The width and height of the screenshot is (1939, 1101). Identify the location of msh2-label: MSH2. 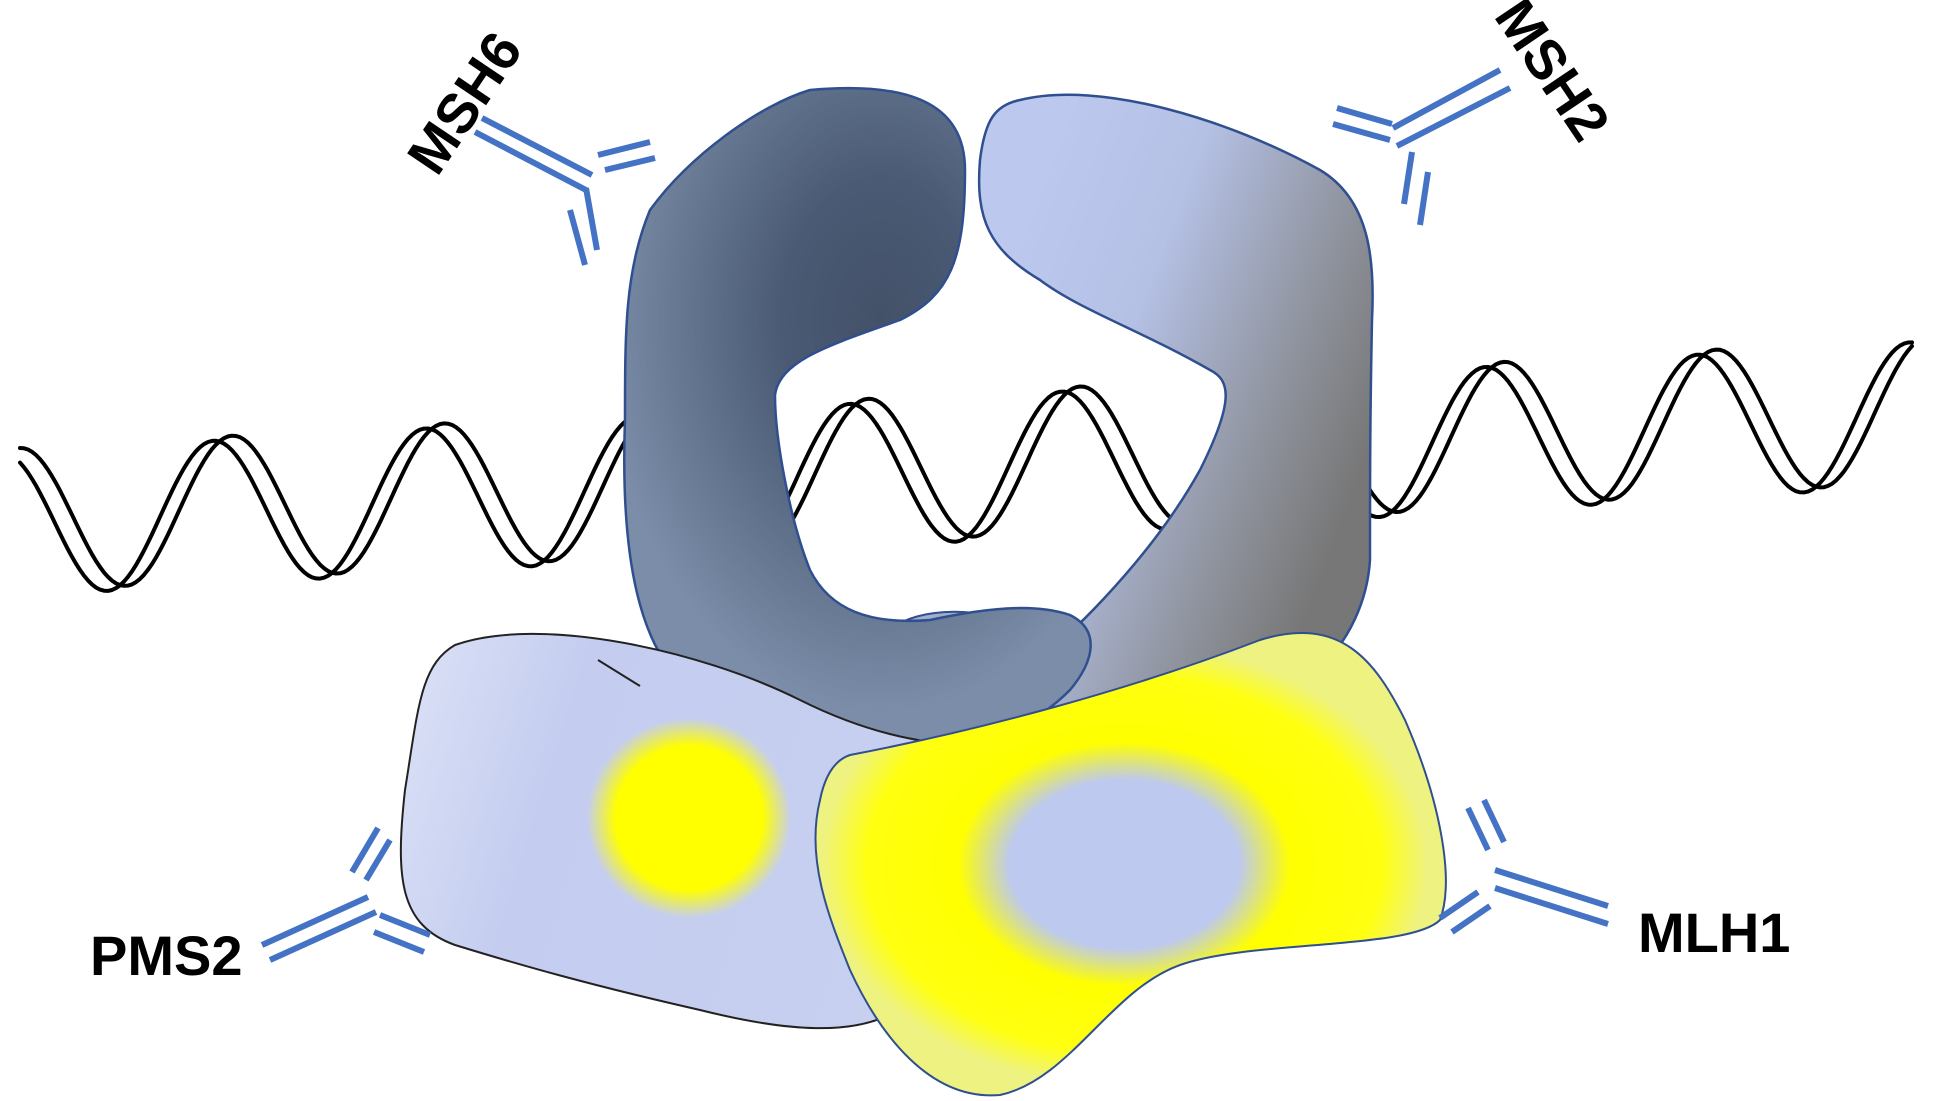
(1552, 76).